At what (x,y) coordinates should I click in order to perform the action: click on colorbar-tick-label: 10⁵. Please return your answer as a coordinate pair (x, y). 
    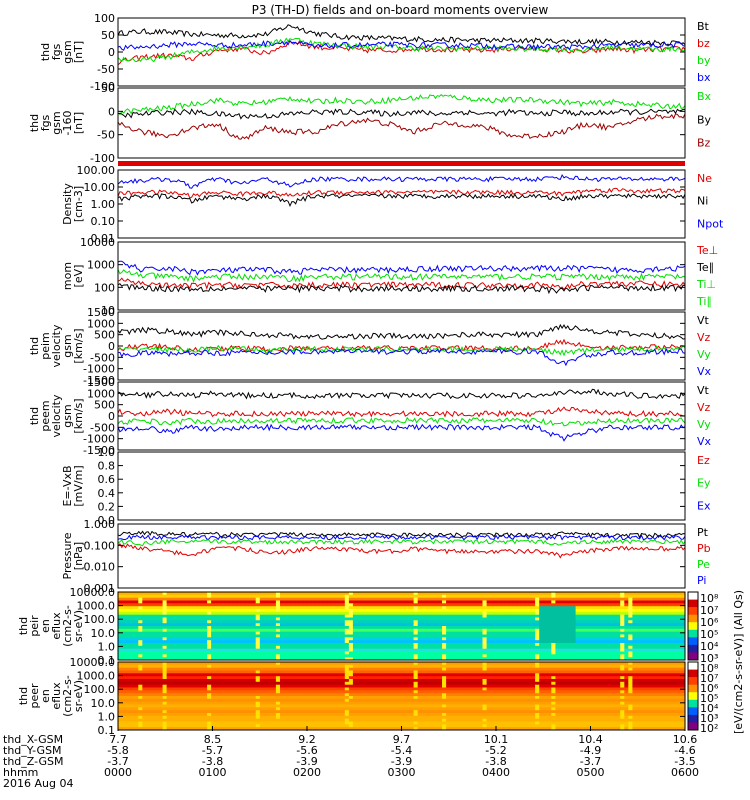
    Looking at the image, I should click on (709, 634).